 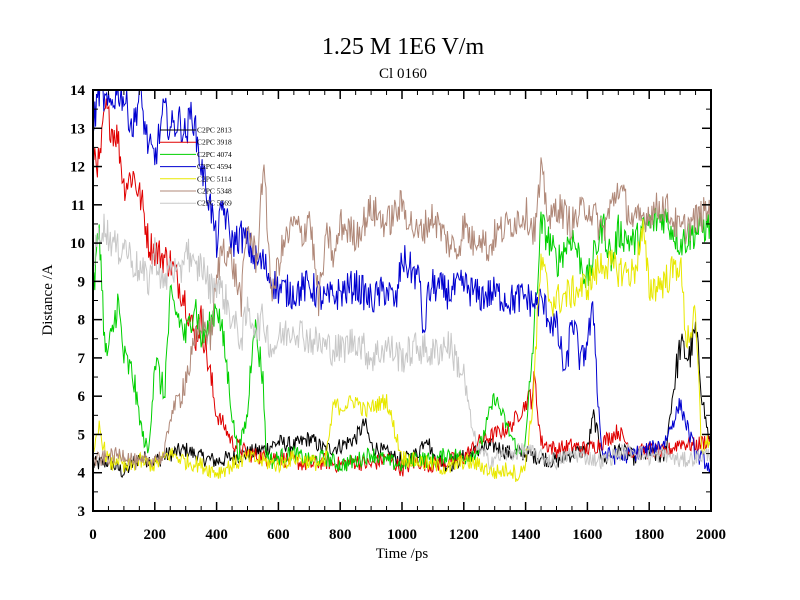 What do you see at coordinates (214, 191) in the screenshot?
I see `legend-label: C2PC 5348` at bounding box center [214, 191].